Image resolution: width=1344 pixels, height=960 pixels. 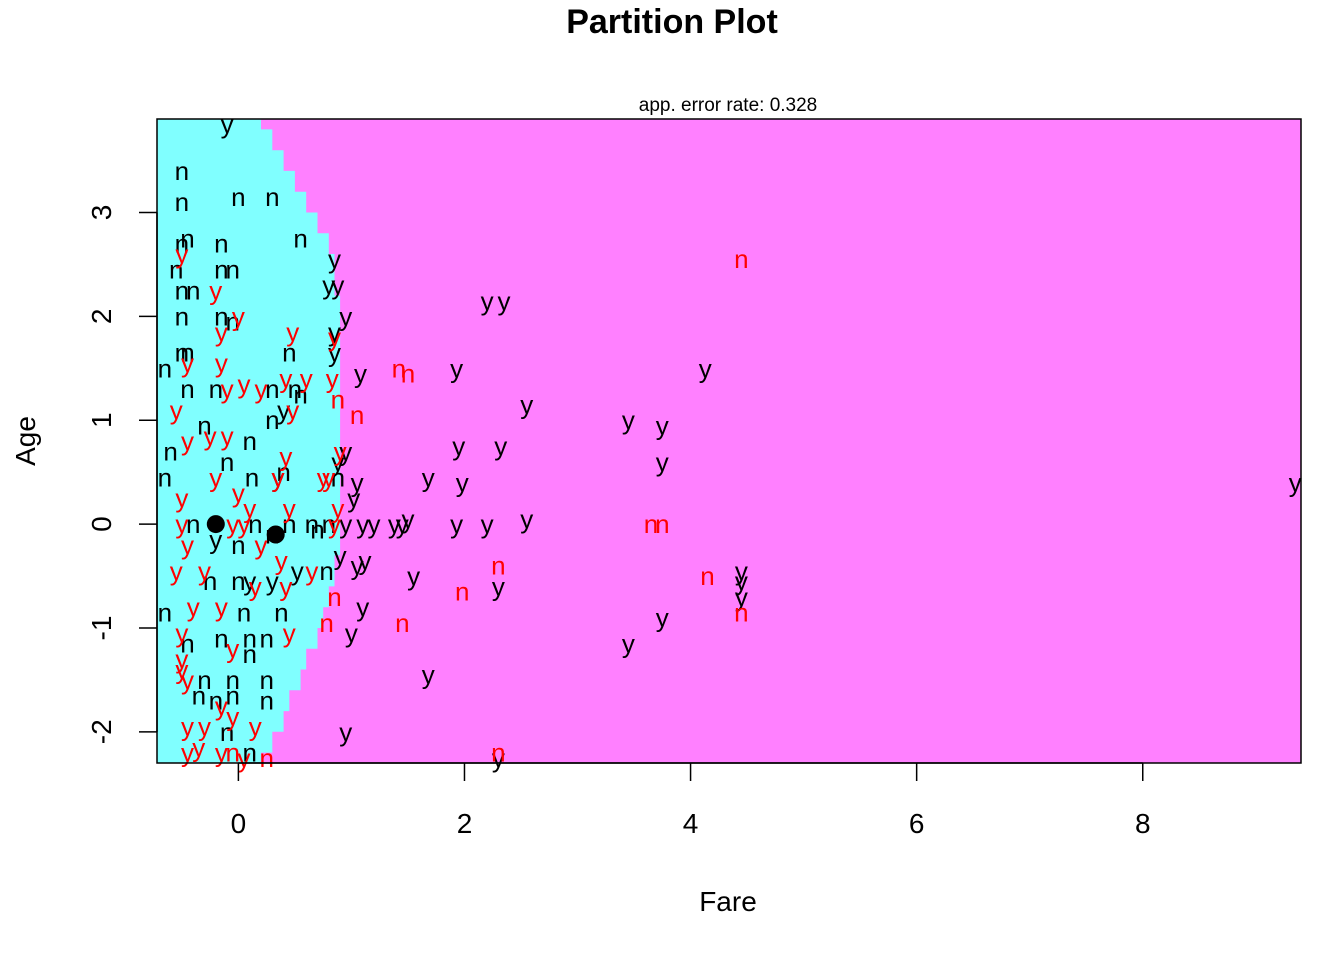 What do you see at coordinates (122, 474) in the screenshot?
I see `y-axis: -2 -1 0 1 2 3` at bounding box center [122, 474].